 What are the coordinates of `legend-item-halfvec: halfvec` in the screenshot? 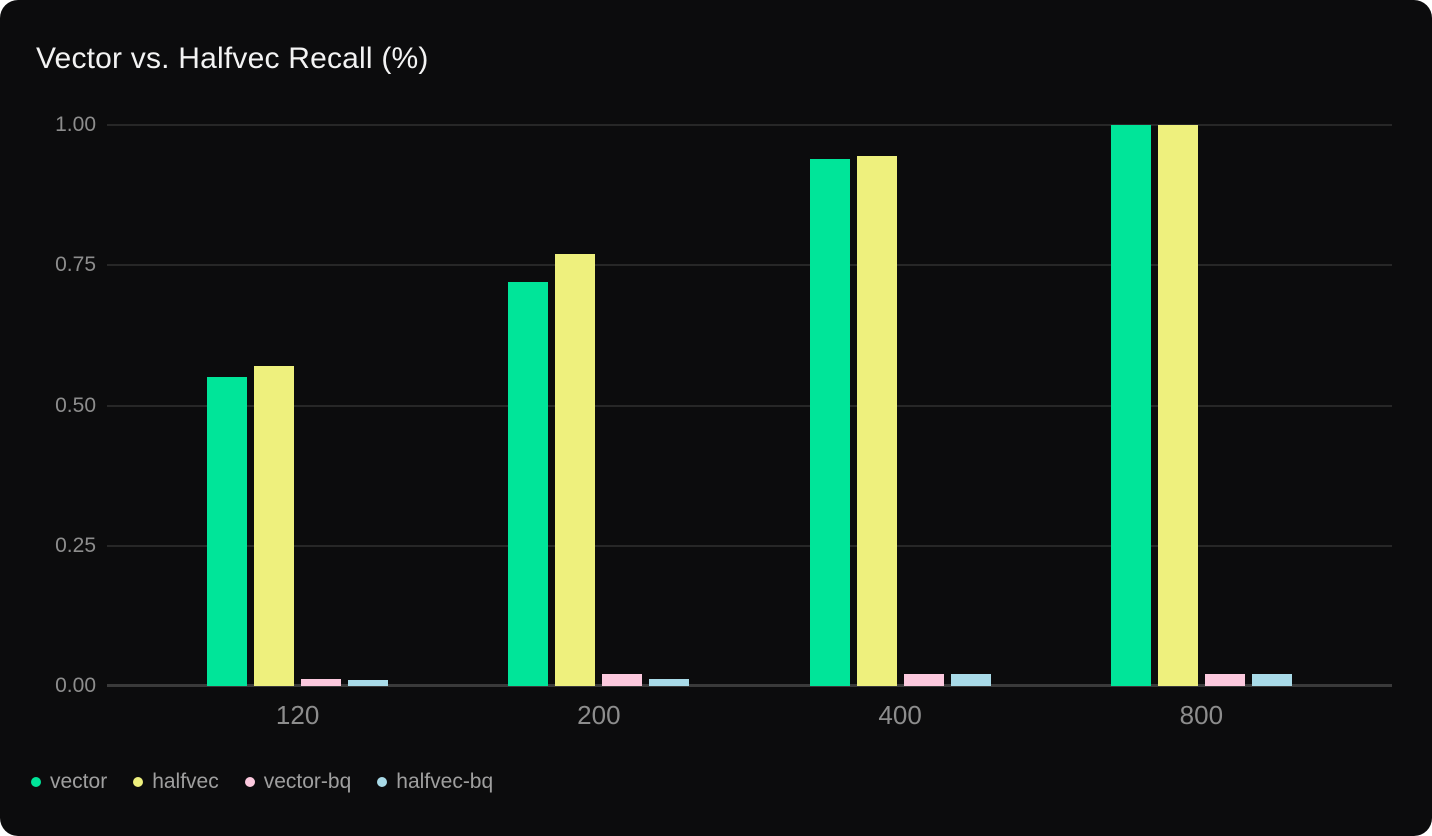 It's located at (176, 782).